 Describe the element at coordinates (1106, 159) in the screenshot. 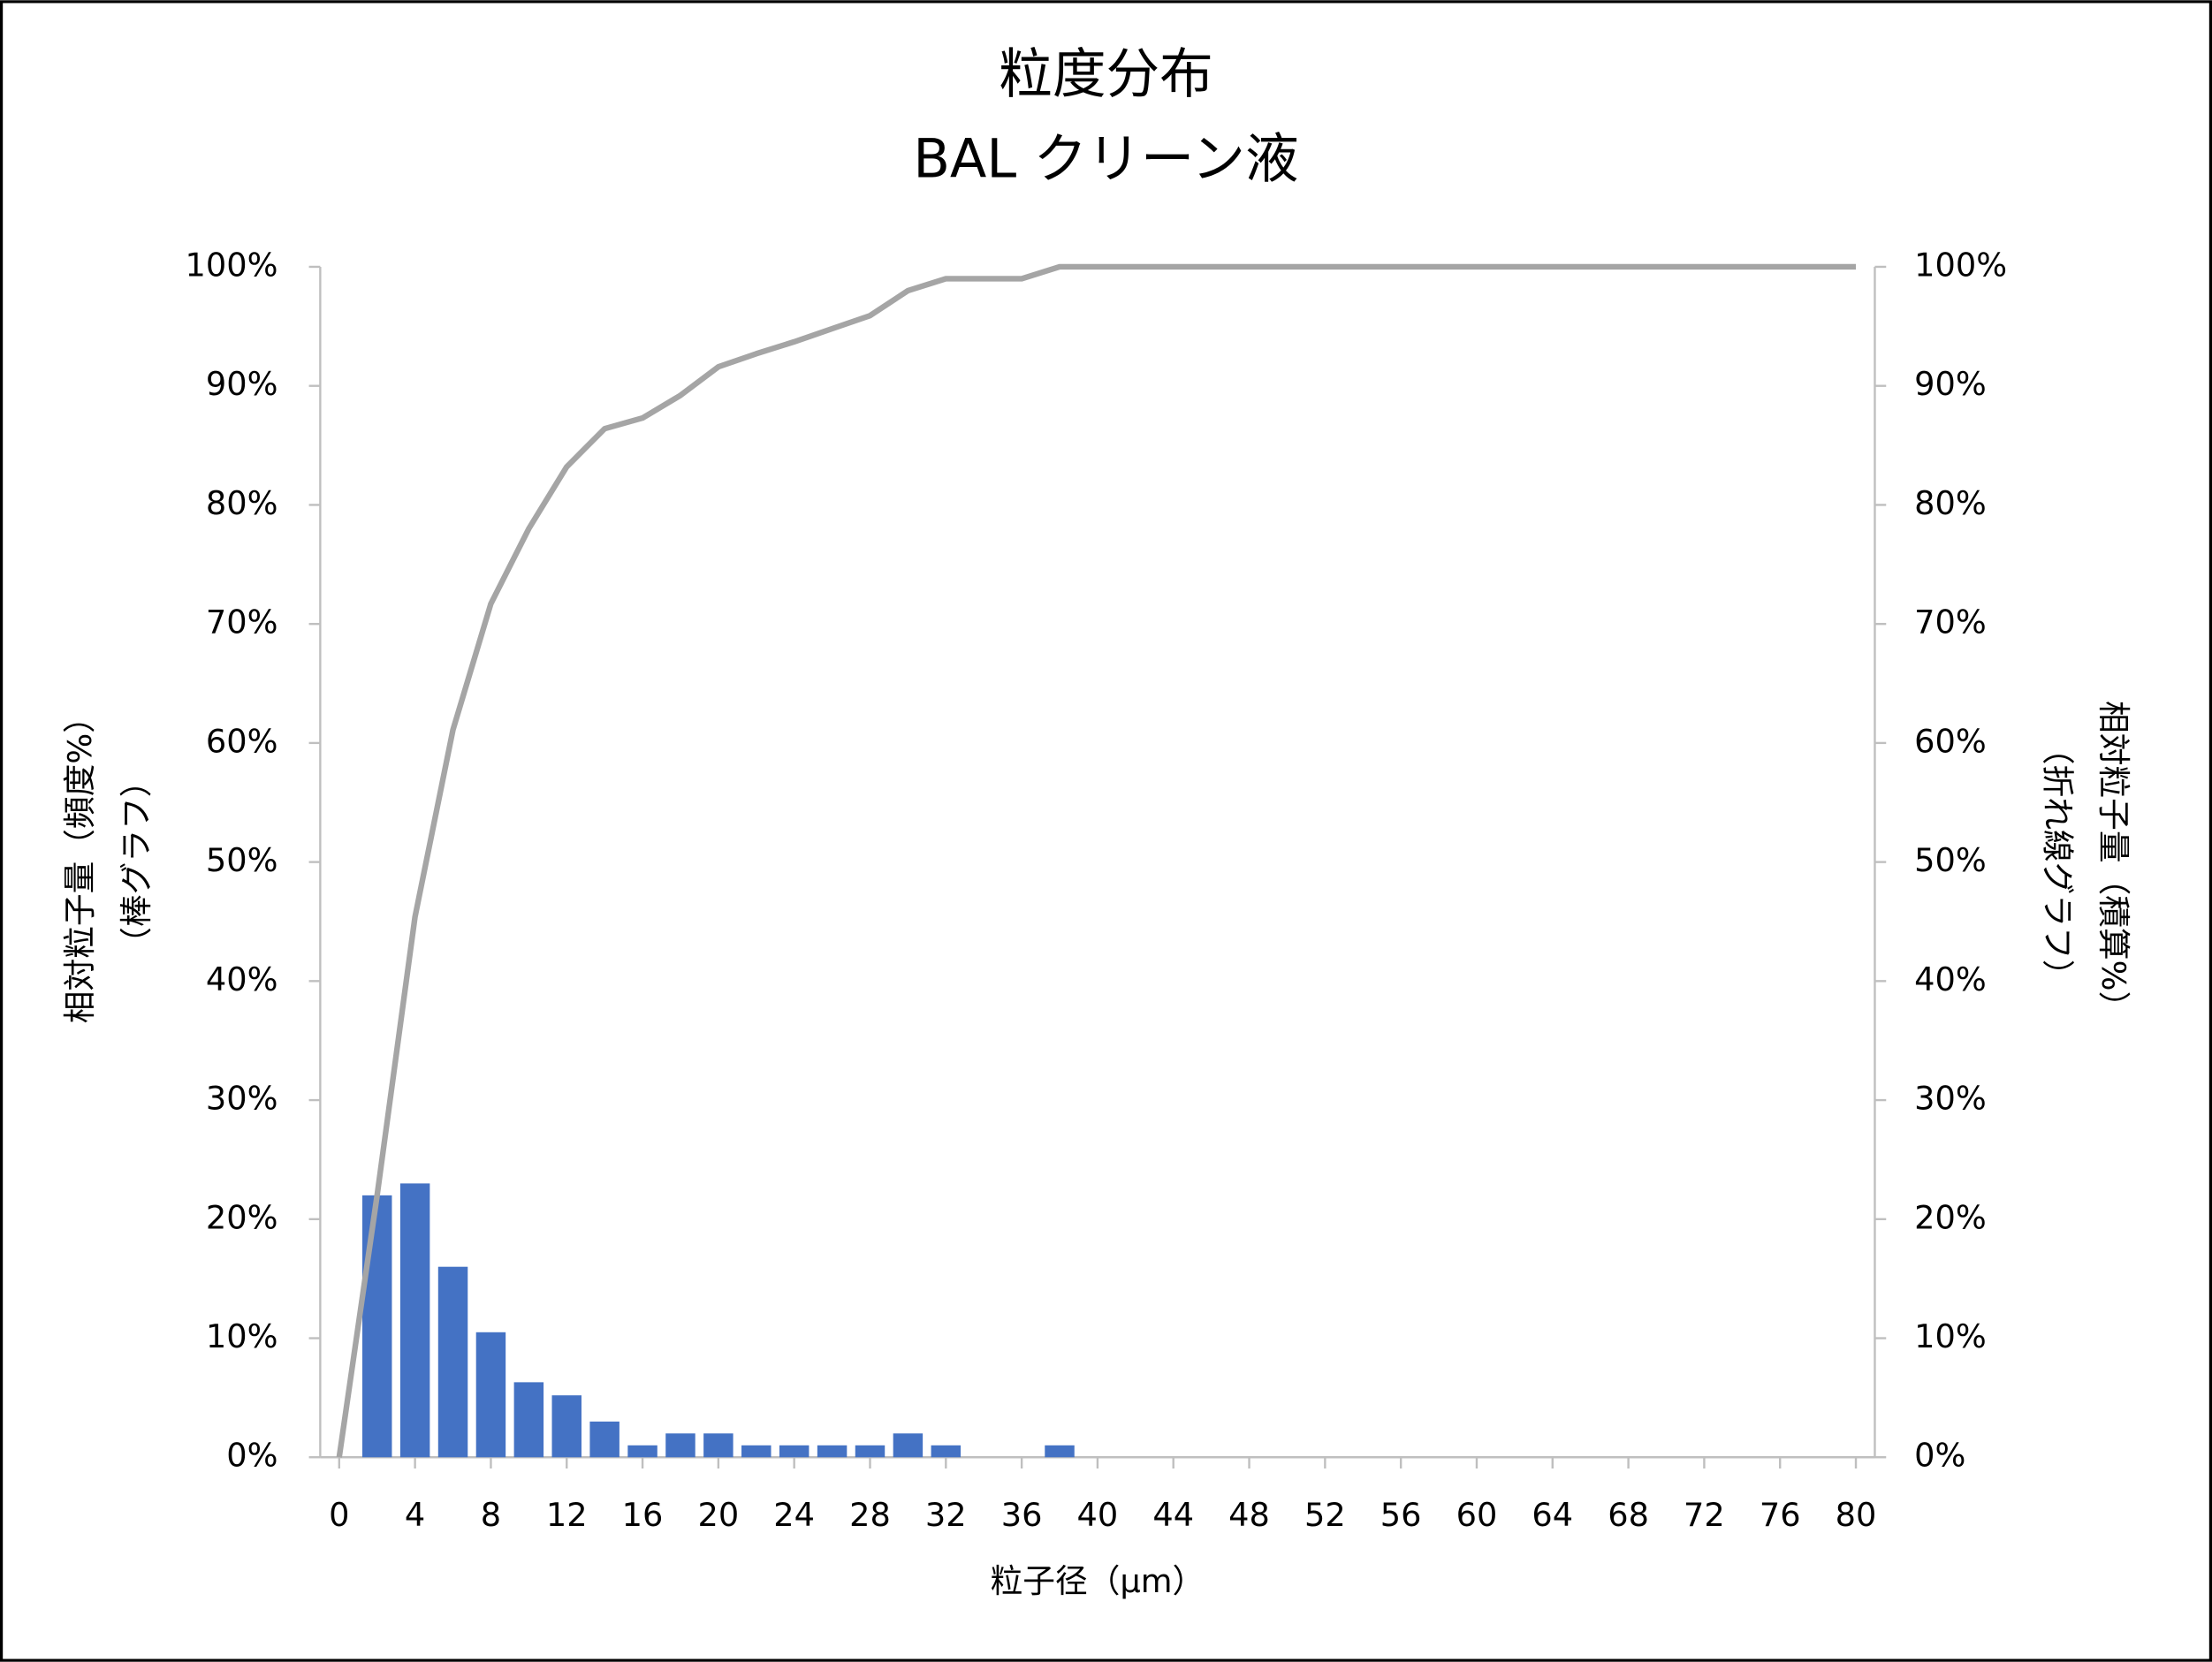

I see `chart-subtitle: BAL クリーン液` at that location.